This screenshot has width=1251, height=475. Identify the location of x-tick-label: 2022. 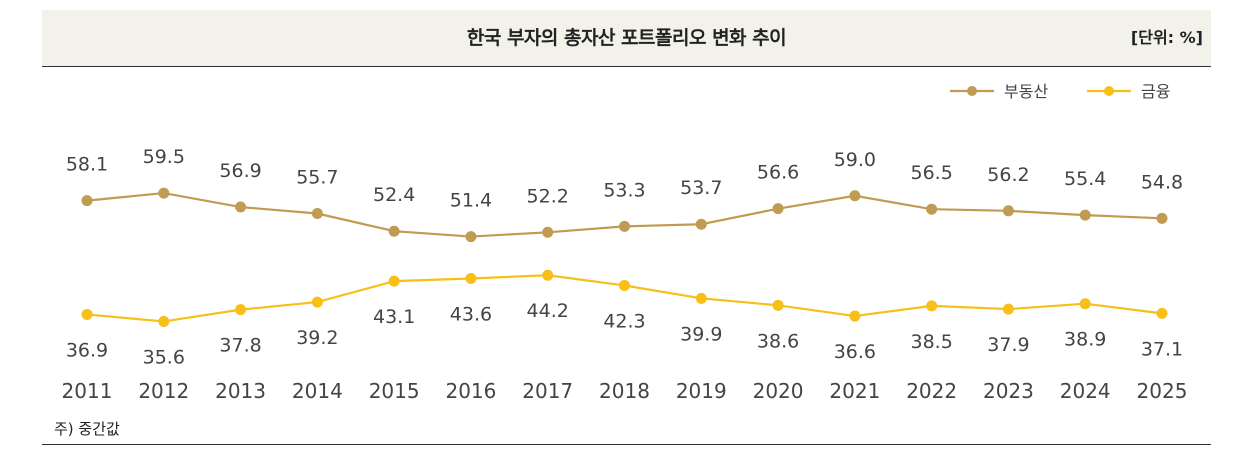
(931, 391).